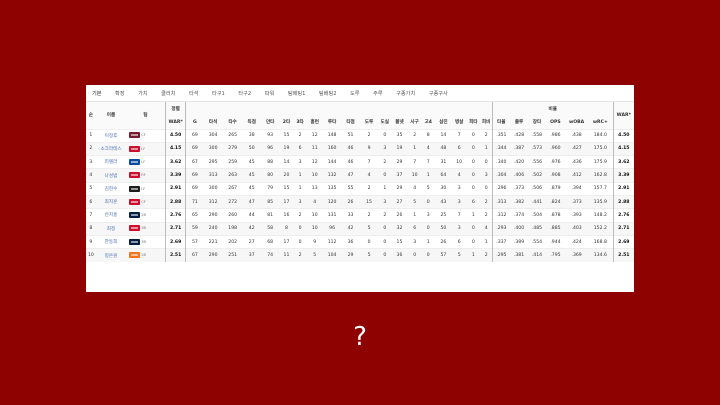  Describe the element at coordinates (519, 255) in the screenshot. I see `ratio-cell: .381` at that location.